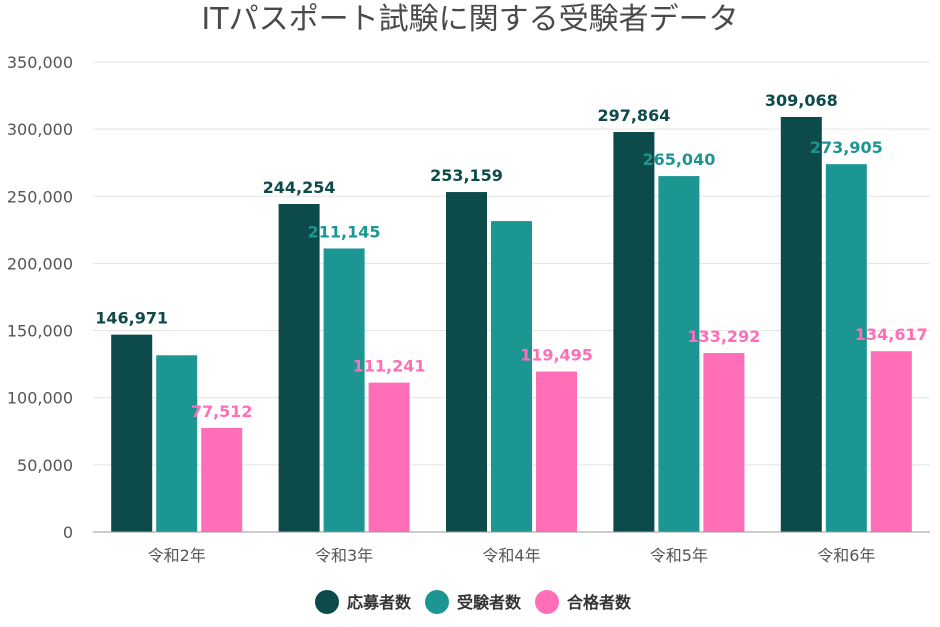 The height and width of the screenshot is (627, 940). I want to click on x-tick-label: 令和6年, so click(846, 555).